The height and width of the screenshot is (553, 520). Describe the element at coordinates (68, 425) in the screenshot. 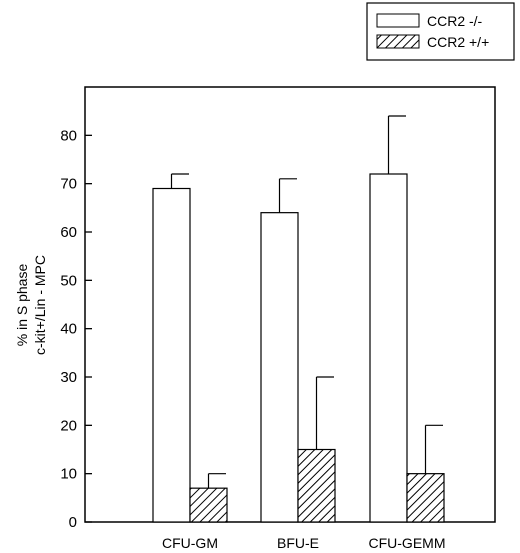

I see `y-tick-label: 20` at that location.